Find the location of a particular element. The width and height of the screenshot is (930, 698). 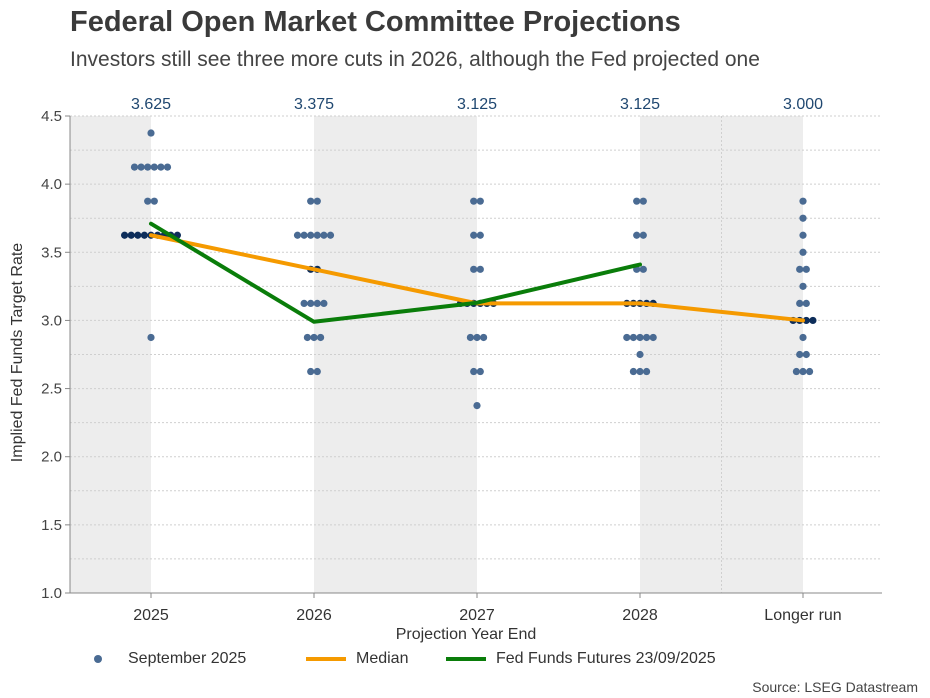

y-tick-label: 1.0 is located at coordinates (51, 593).